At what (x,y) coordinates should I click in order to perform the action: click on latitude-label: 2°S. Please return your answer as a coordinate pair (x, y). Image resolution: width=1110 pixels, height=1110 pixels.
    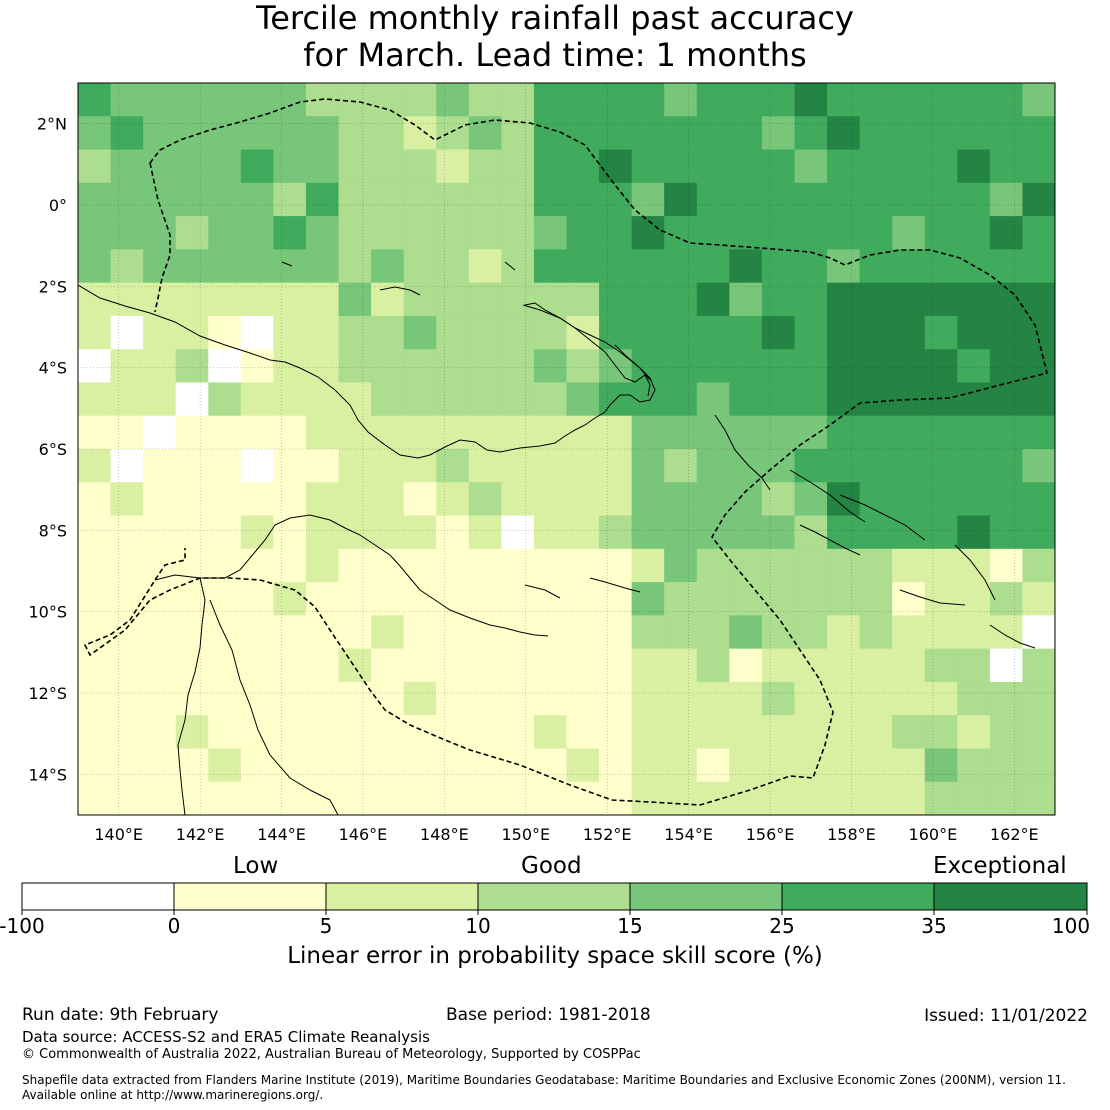
    Looking at the image, I should click on (53, 286).